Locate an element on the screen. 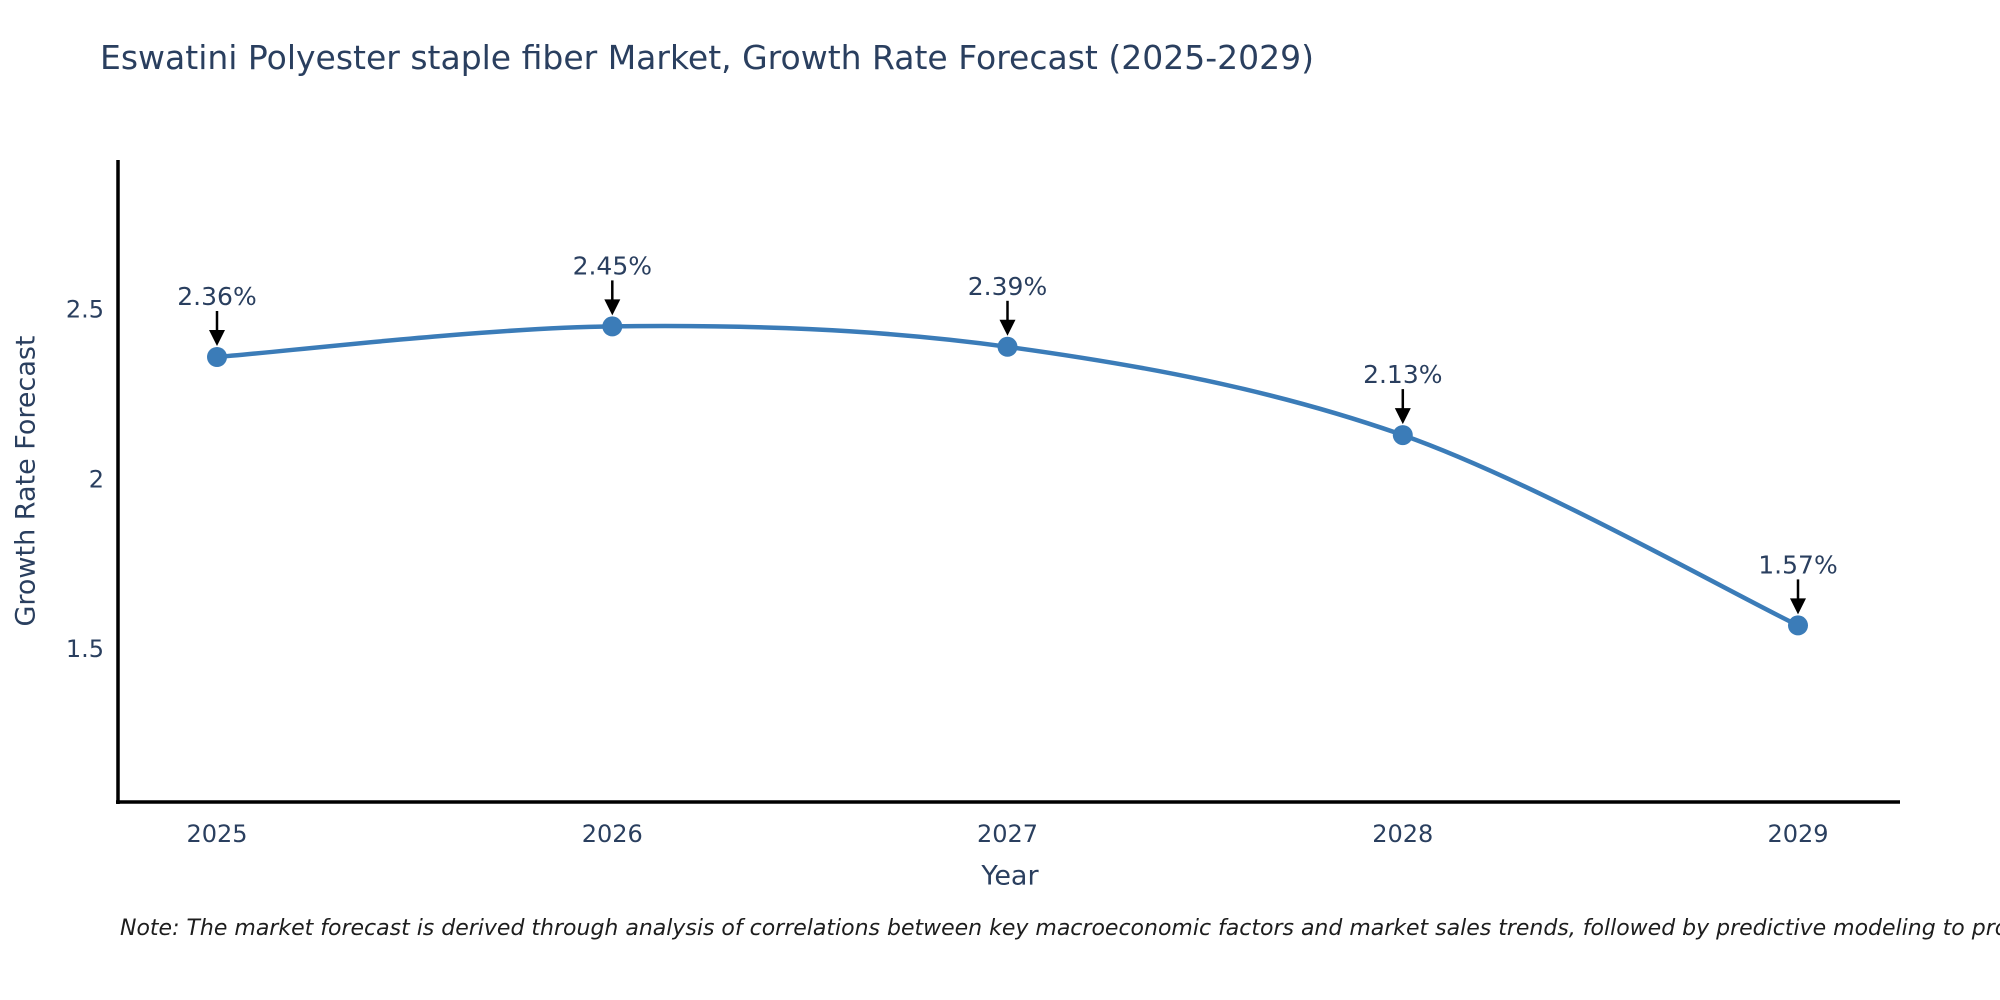 Image resolution: width=2000 pixels, height=1000 pixels. x-axis-title: Year is located at coordinates (1010, 876).